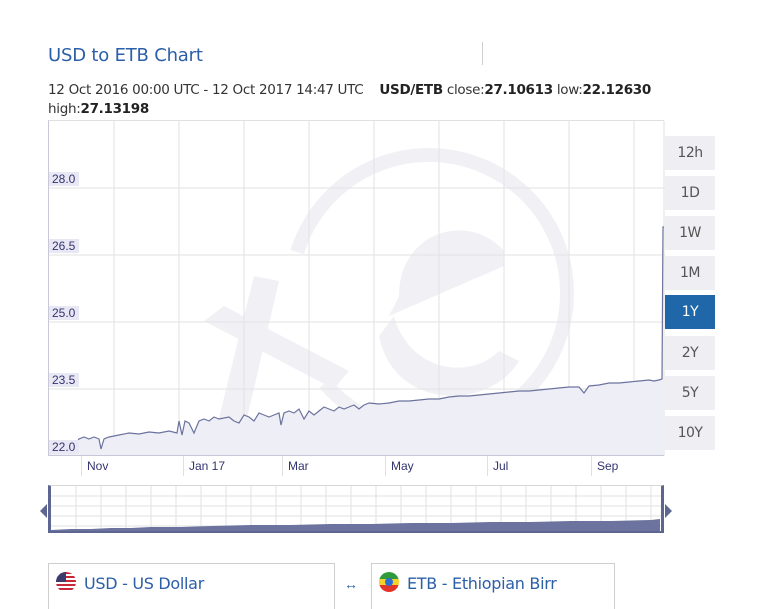 Image resolution: width=761 pixels, height=609 pixels. What do you see at coordinates (298, 466) in the screenshot?
I see `x-tick-label: Mar` at bounding box center [298, 466].